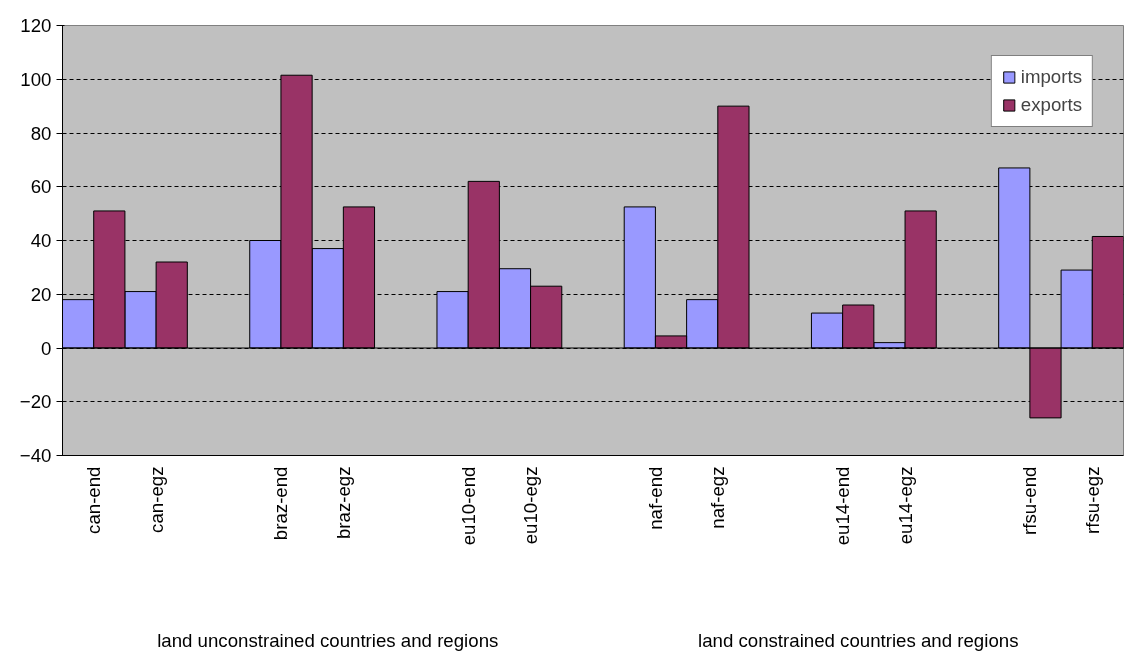 The width and height of the screenshot is (1125, 653). I want to click on x-tick-label: rfsu-end, so click(1030, 500).